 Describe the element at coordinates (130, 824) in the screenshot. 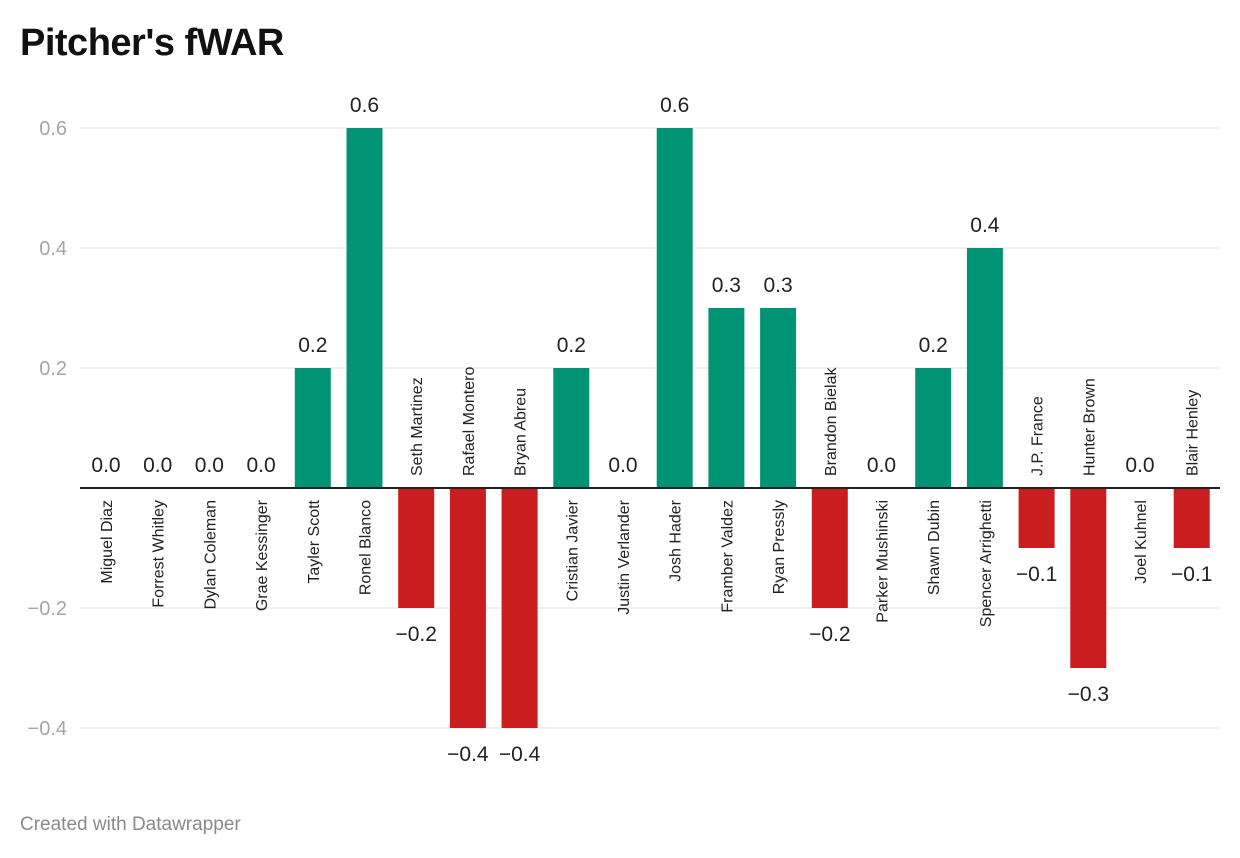

I see `footer-credit: Created with Datawrapper` at that location.